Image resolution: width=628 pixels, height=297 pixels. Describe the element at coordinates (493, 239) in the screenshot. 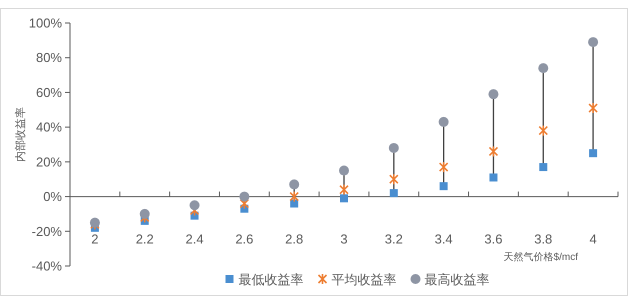

I see `x-tick-label: 3.6` at that location.